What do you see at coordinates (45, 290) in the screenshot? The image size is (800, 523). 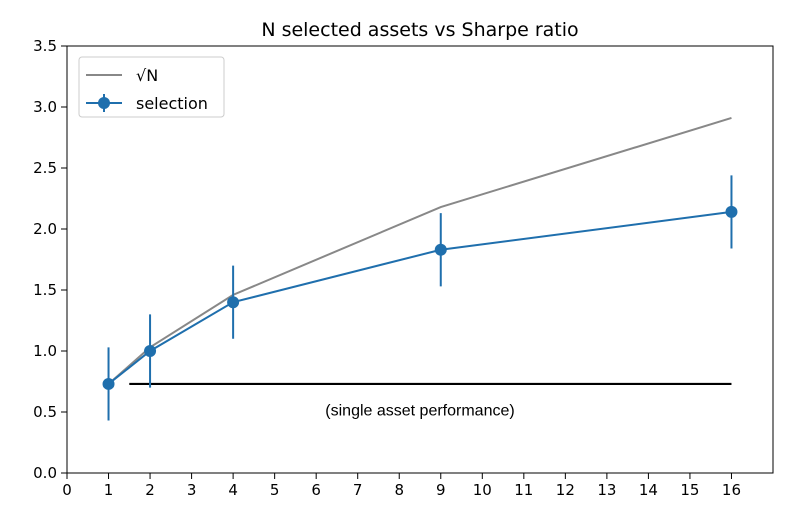 I see `y-tick-label: 1.5` at bounding box center [45, 290].